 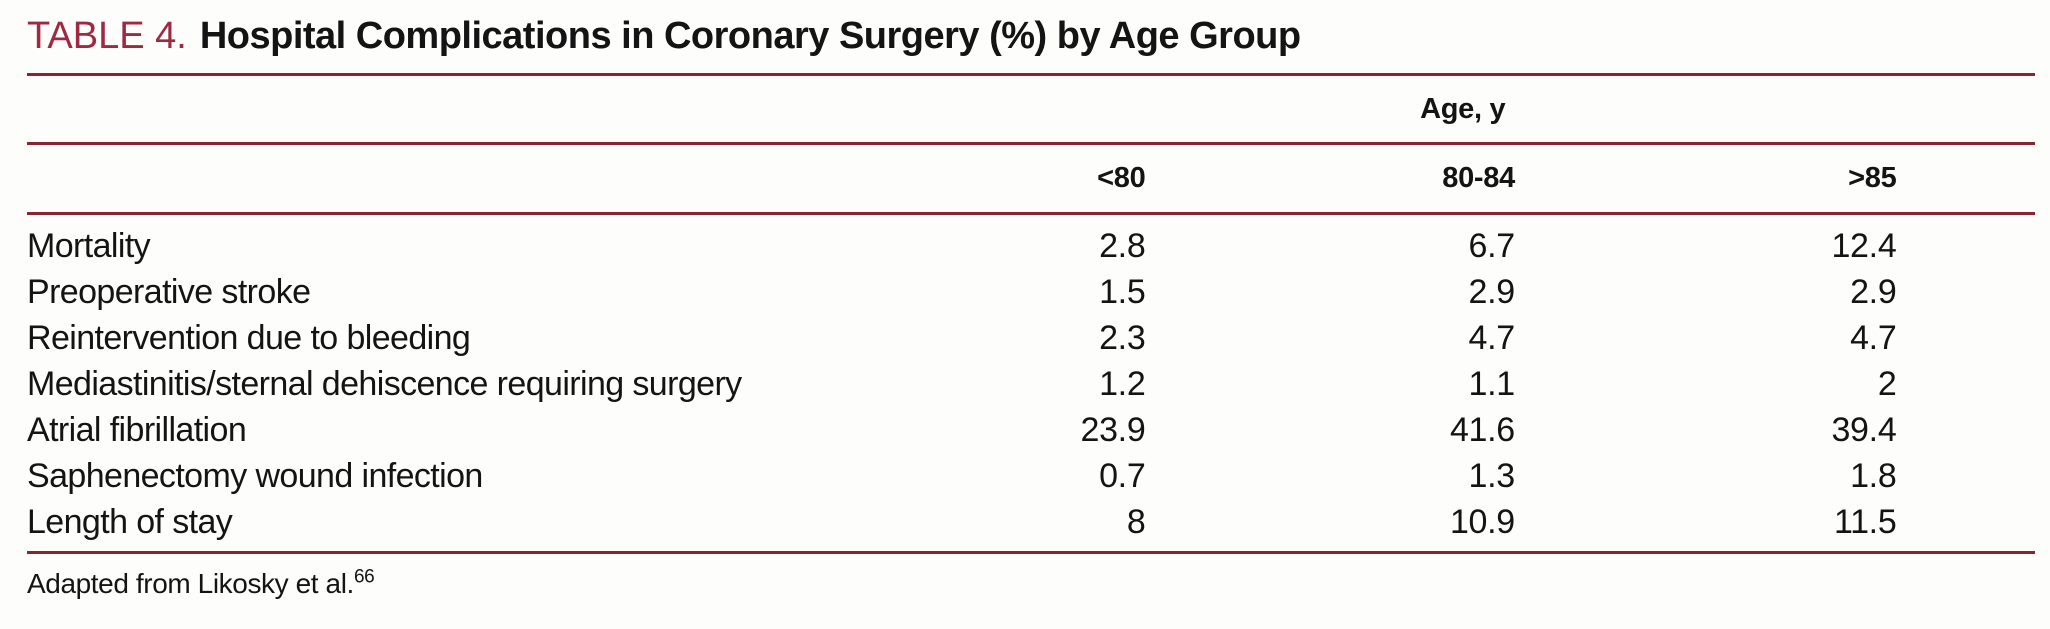 I want to click on table-row: Length of stay 8 10.9 11.5, so click(x=1031, y=522).